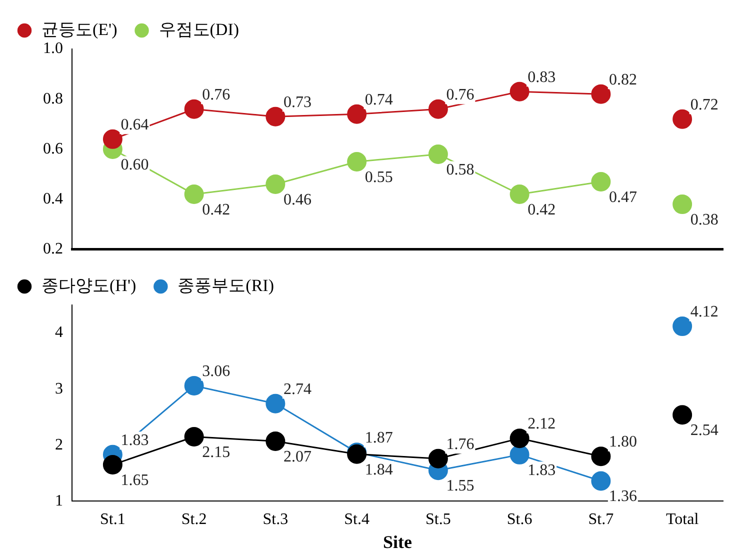  Describe the element at coordinates (59, 333) in the screenshot. I see `y-tick-label: 4` at that location.